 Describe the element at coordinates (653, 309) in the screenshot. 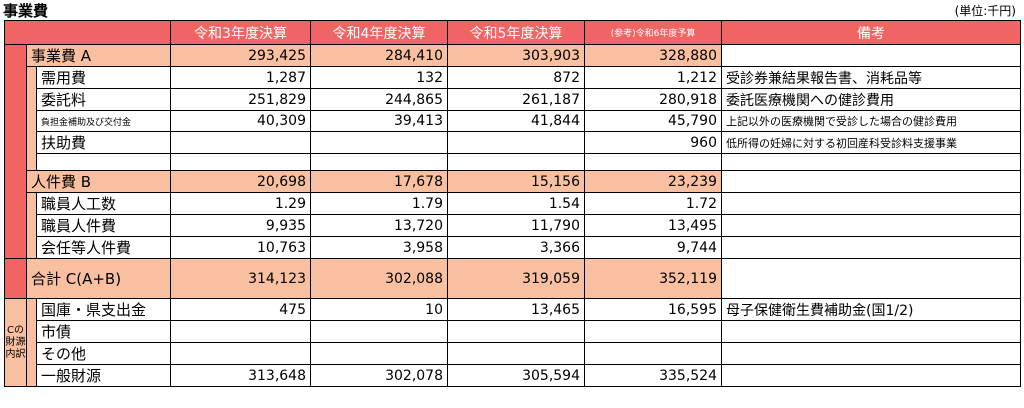

I see `cell: 16,595` at that location.